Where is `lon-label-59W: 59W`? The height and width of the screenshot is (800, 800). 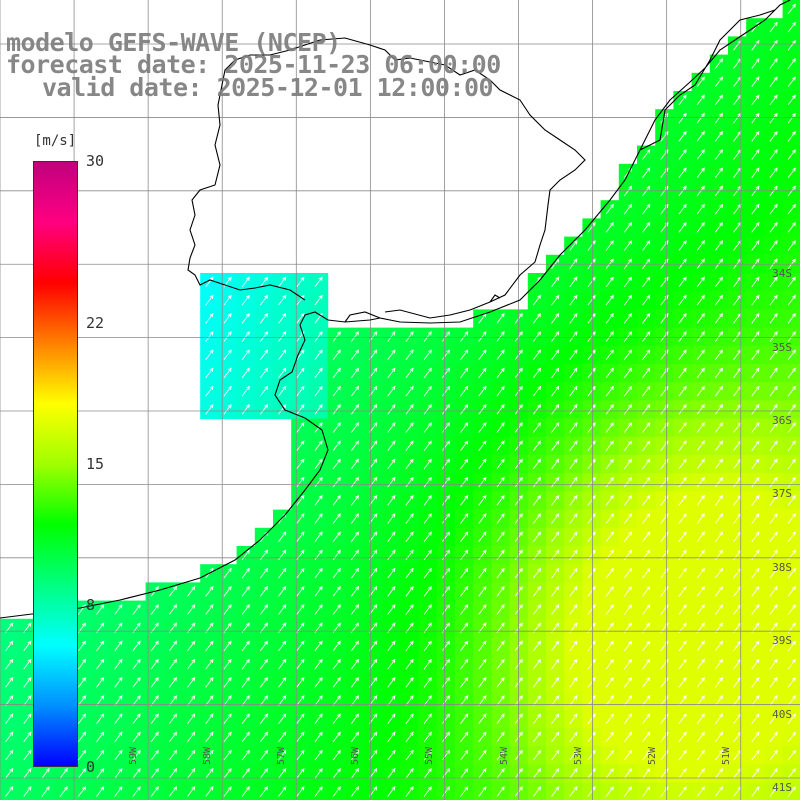 lon-label-59W: 59W is located at coordinates (134, 755).